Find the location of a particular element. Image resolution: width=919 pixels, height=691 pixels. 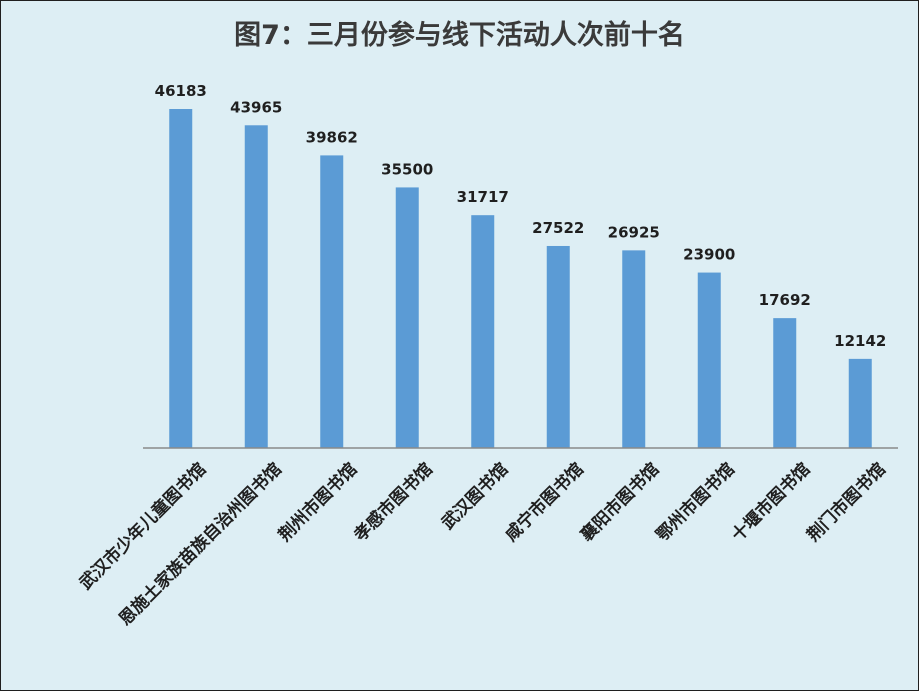

category-label: 武汉市少年儿童图书馆 is located at coordinates (142, 526).